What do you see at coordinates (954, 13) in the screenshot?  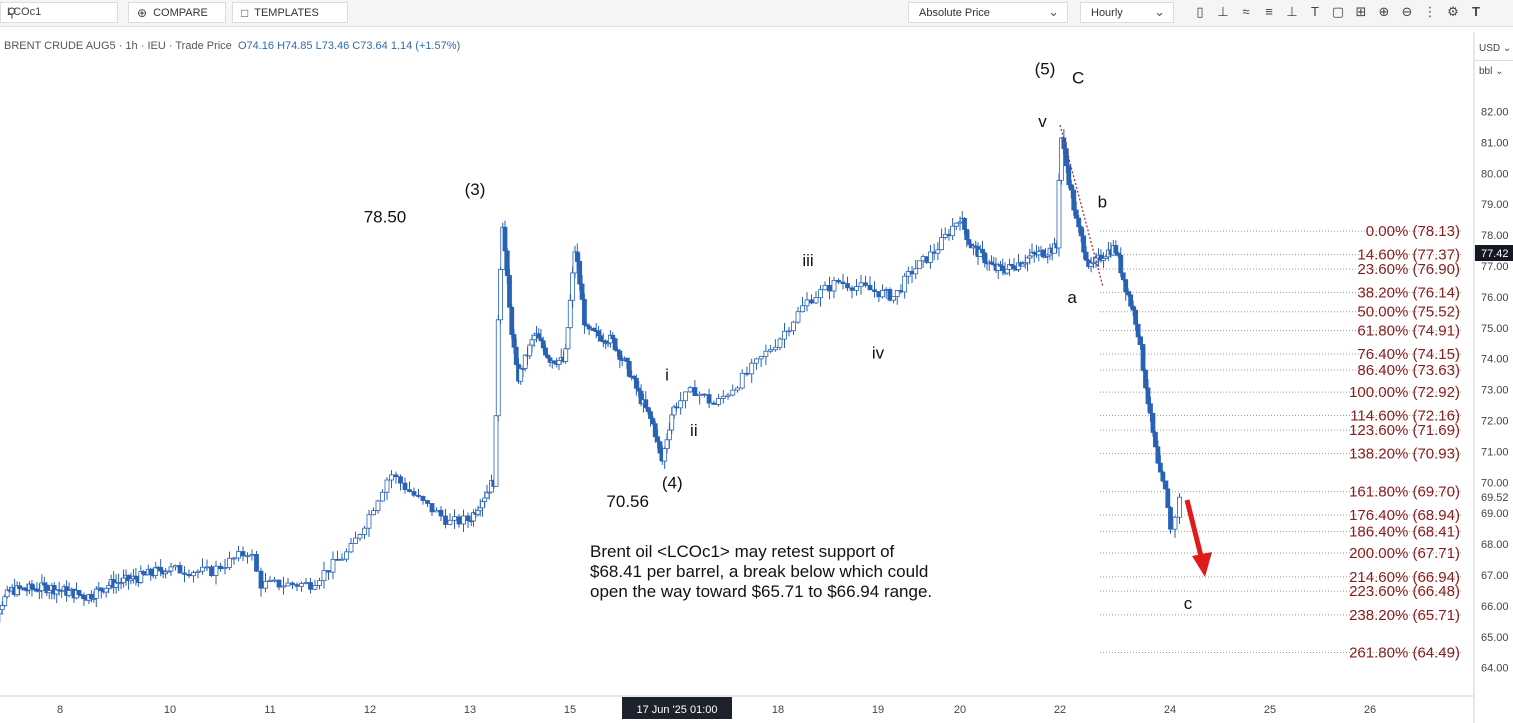 I see `price-type-label: Absolute Price` at bounding box center [954, 13].